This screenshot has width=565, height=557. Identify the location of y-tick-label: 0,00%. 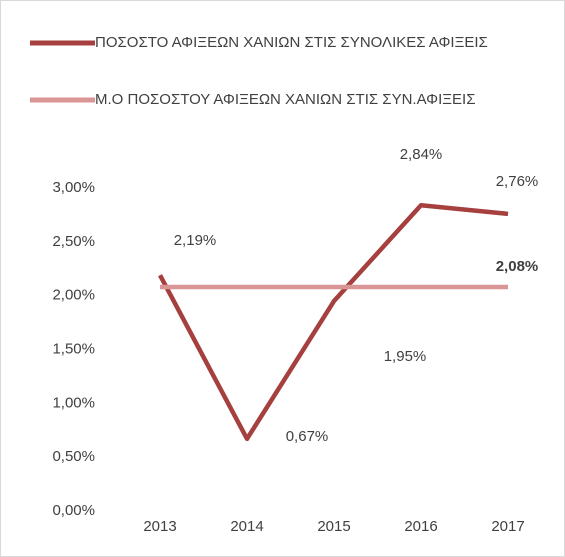
(73, 510).